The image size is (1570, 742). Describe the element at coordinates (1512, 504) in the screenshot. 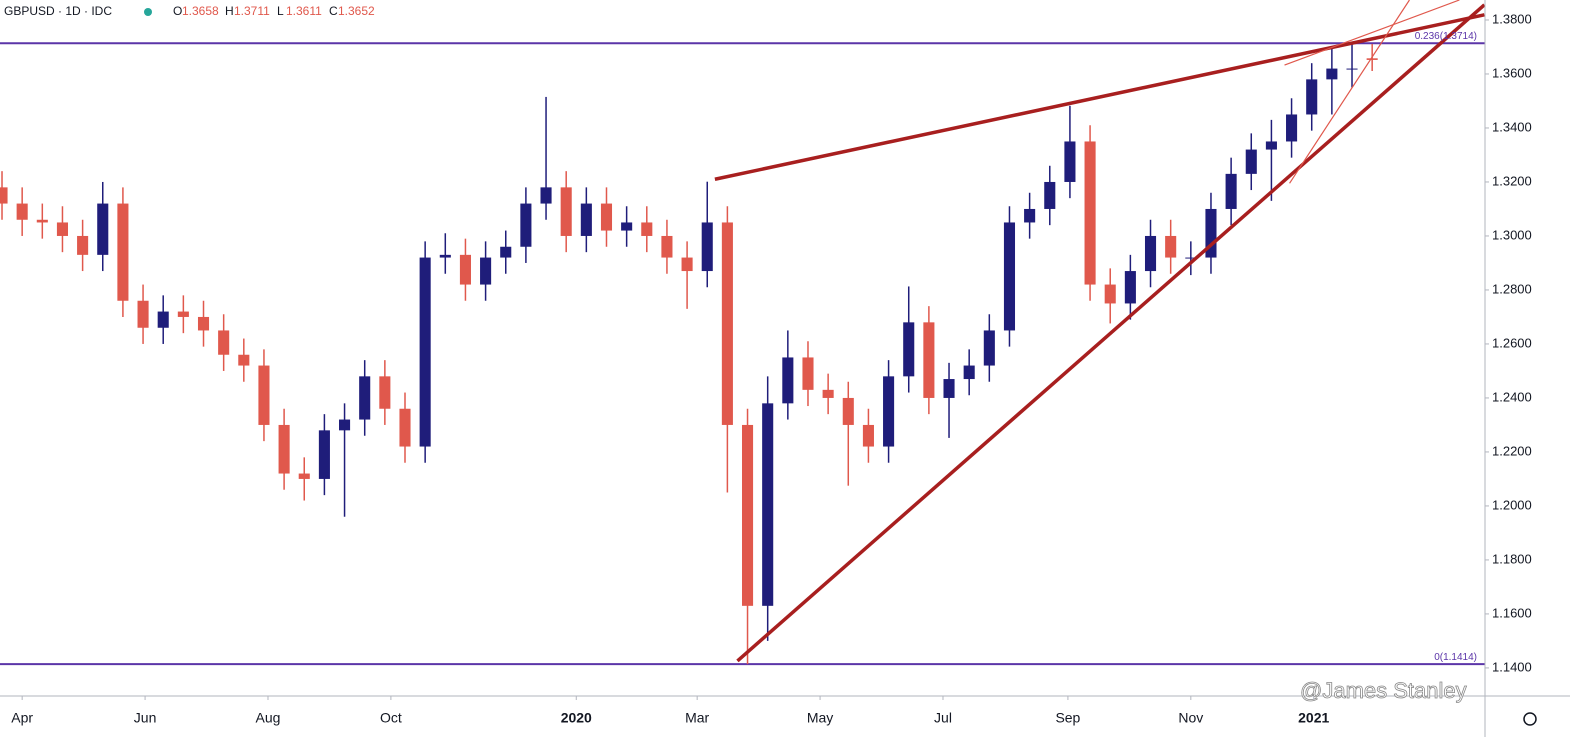

I see `y-tick-label: 1.2000` at that location.